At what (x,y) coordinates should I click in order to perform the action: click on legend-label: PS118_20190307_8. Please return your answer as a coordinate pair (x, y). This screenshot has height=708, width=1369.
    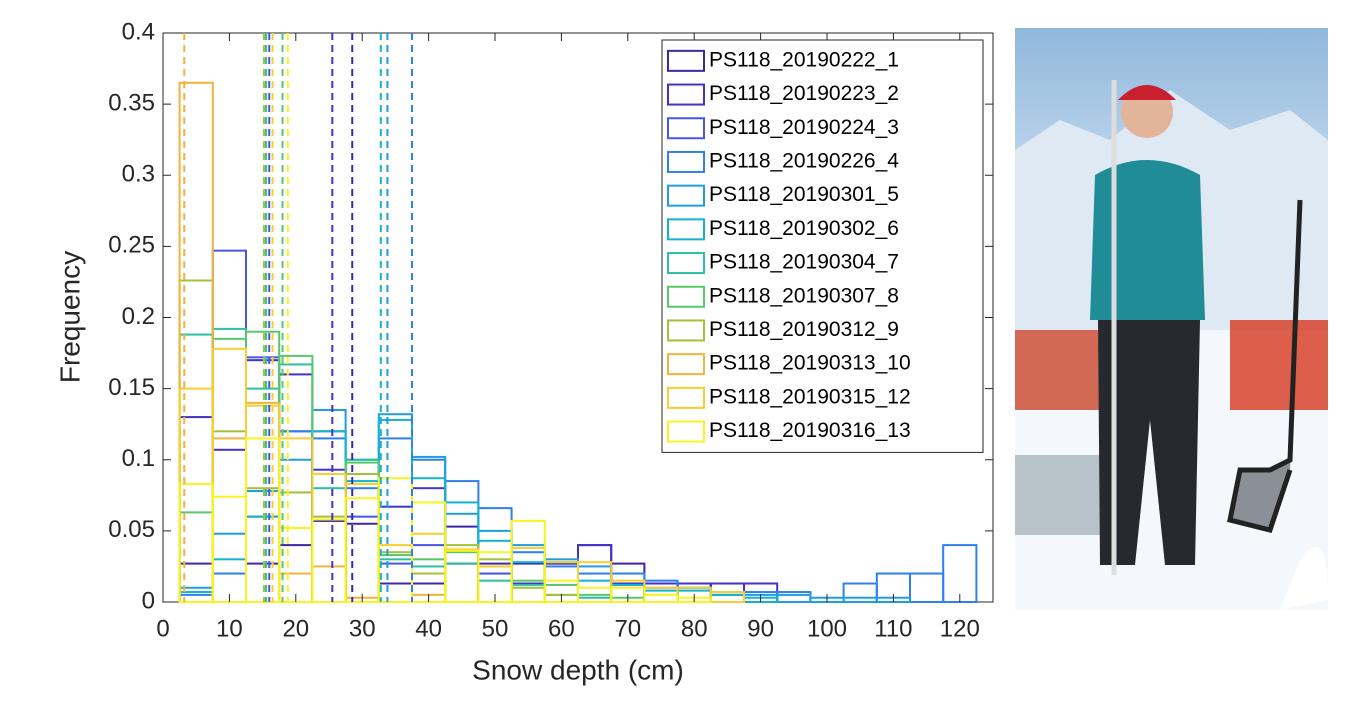
    Looking at the image, I should click on (804, 295).